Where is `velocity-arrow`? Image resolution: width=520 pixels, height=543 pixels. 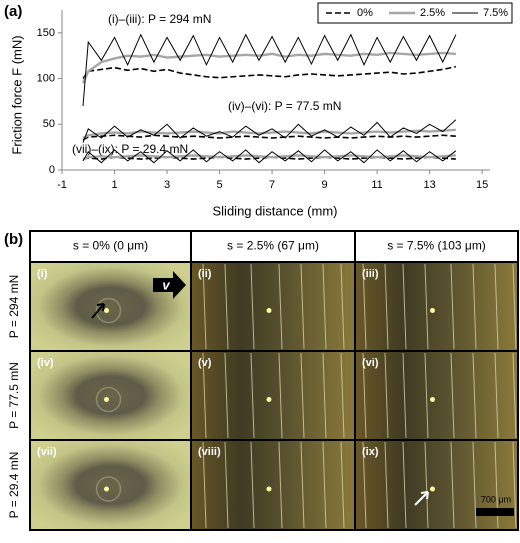 velocity-arrow is located at coordinates (169, 285).